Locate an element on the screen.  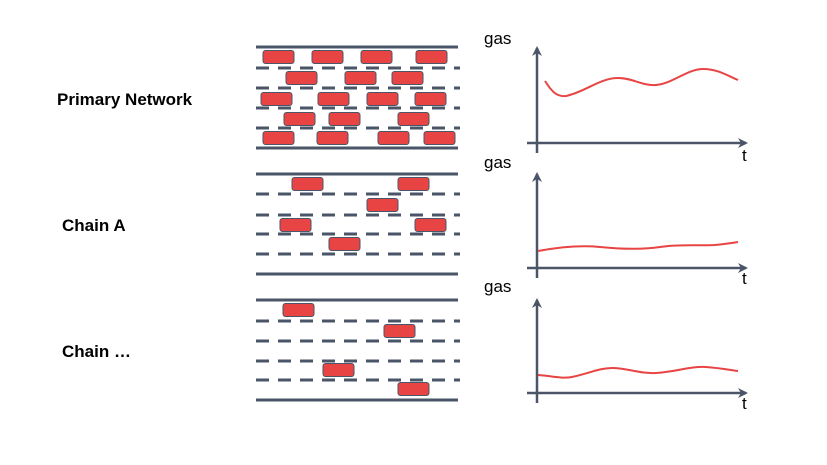
network-label: Chain A is located at coordinates (94, 225).